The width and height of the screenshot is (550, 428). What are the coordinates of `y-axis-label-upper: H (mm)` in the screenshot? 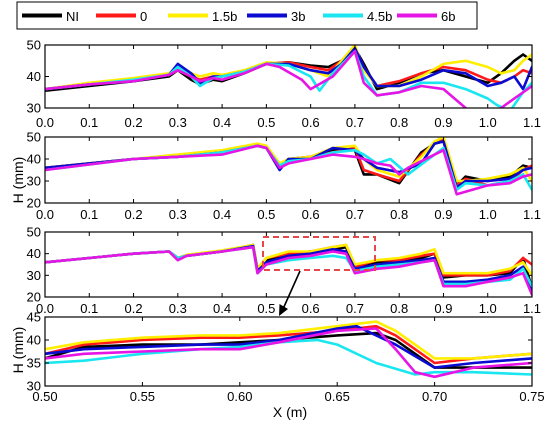 It's located at (18, 180).